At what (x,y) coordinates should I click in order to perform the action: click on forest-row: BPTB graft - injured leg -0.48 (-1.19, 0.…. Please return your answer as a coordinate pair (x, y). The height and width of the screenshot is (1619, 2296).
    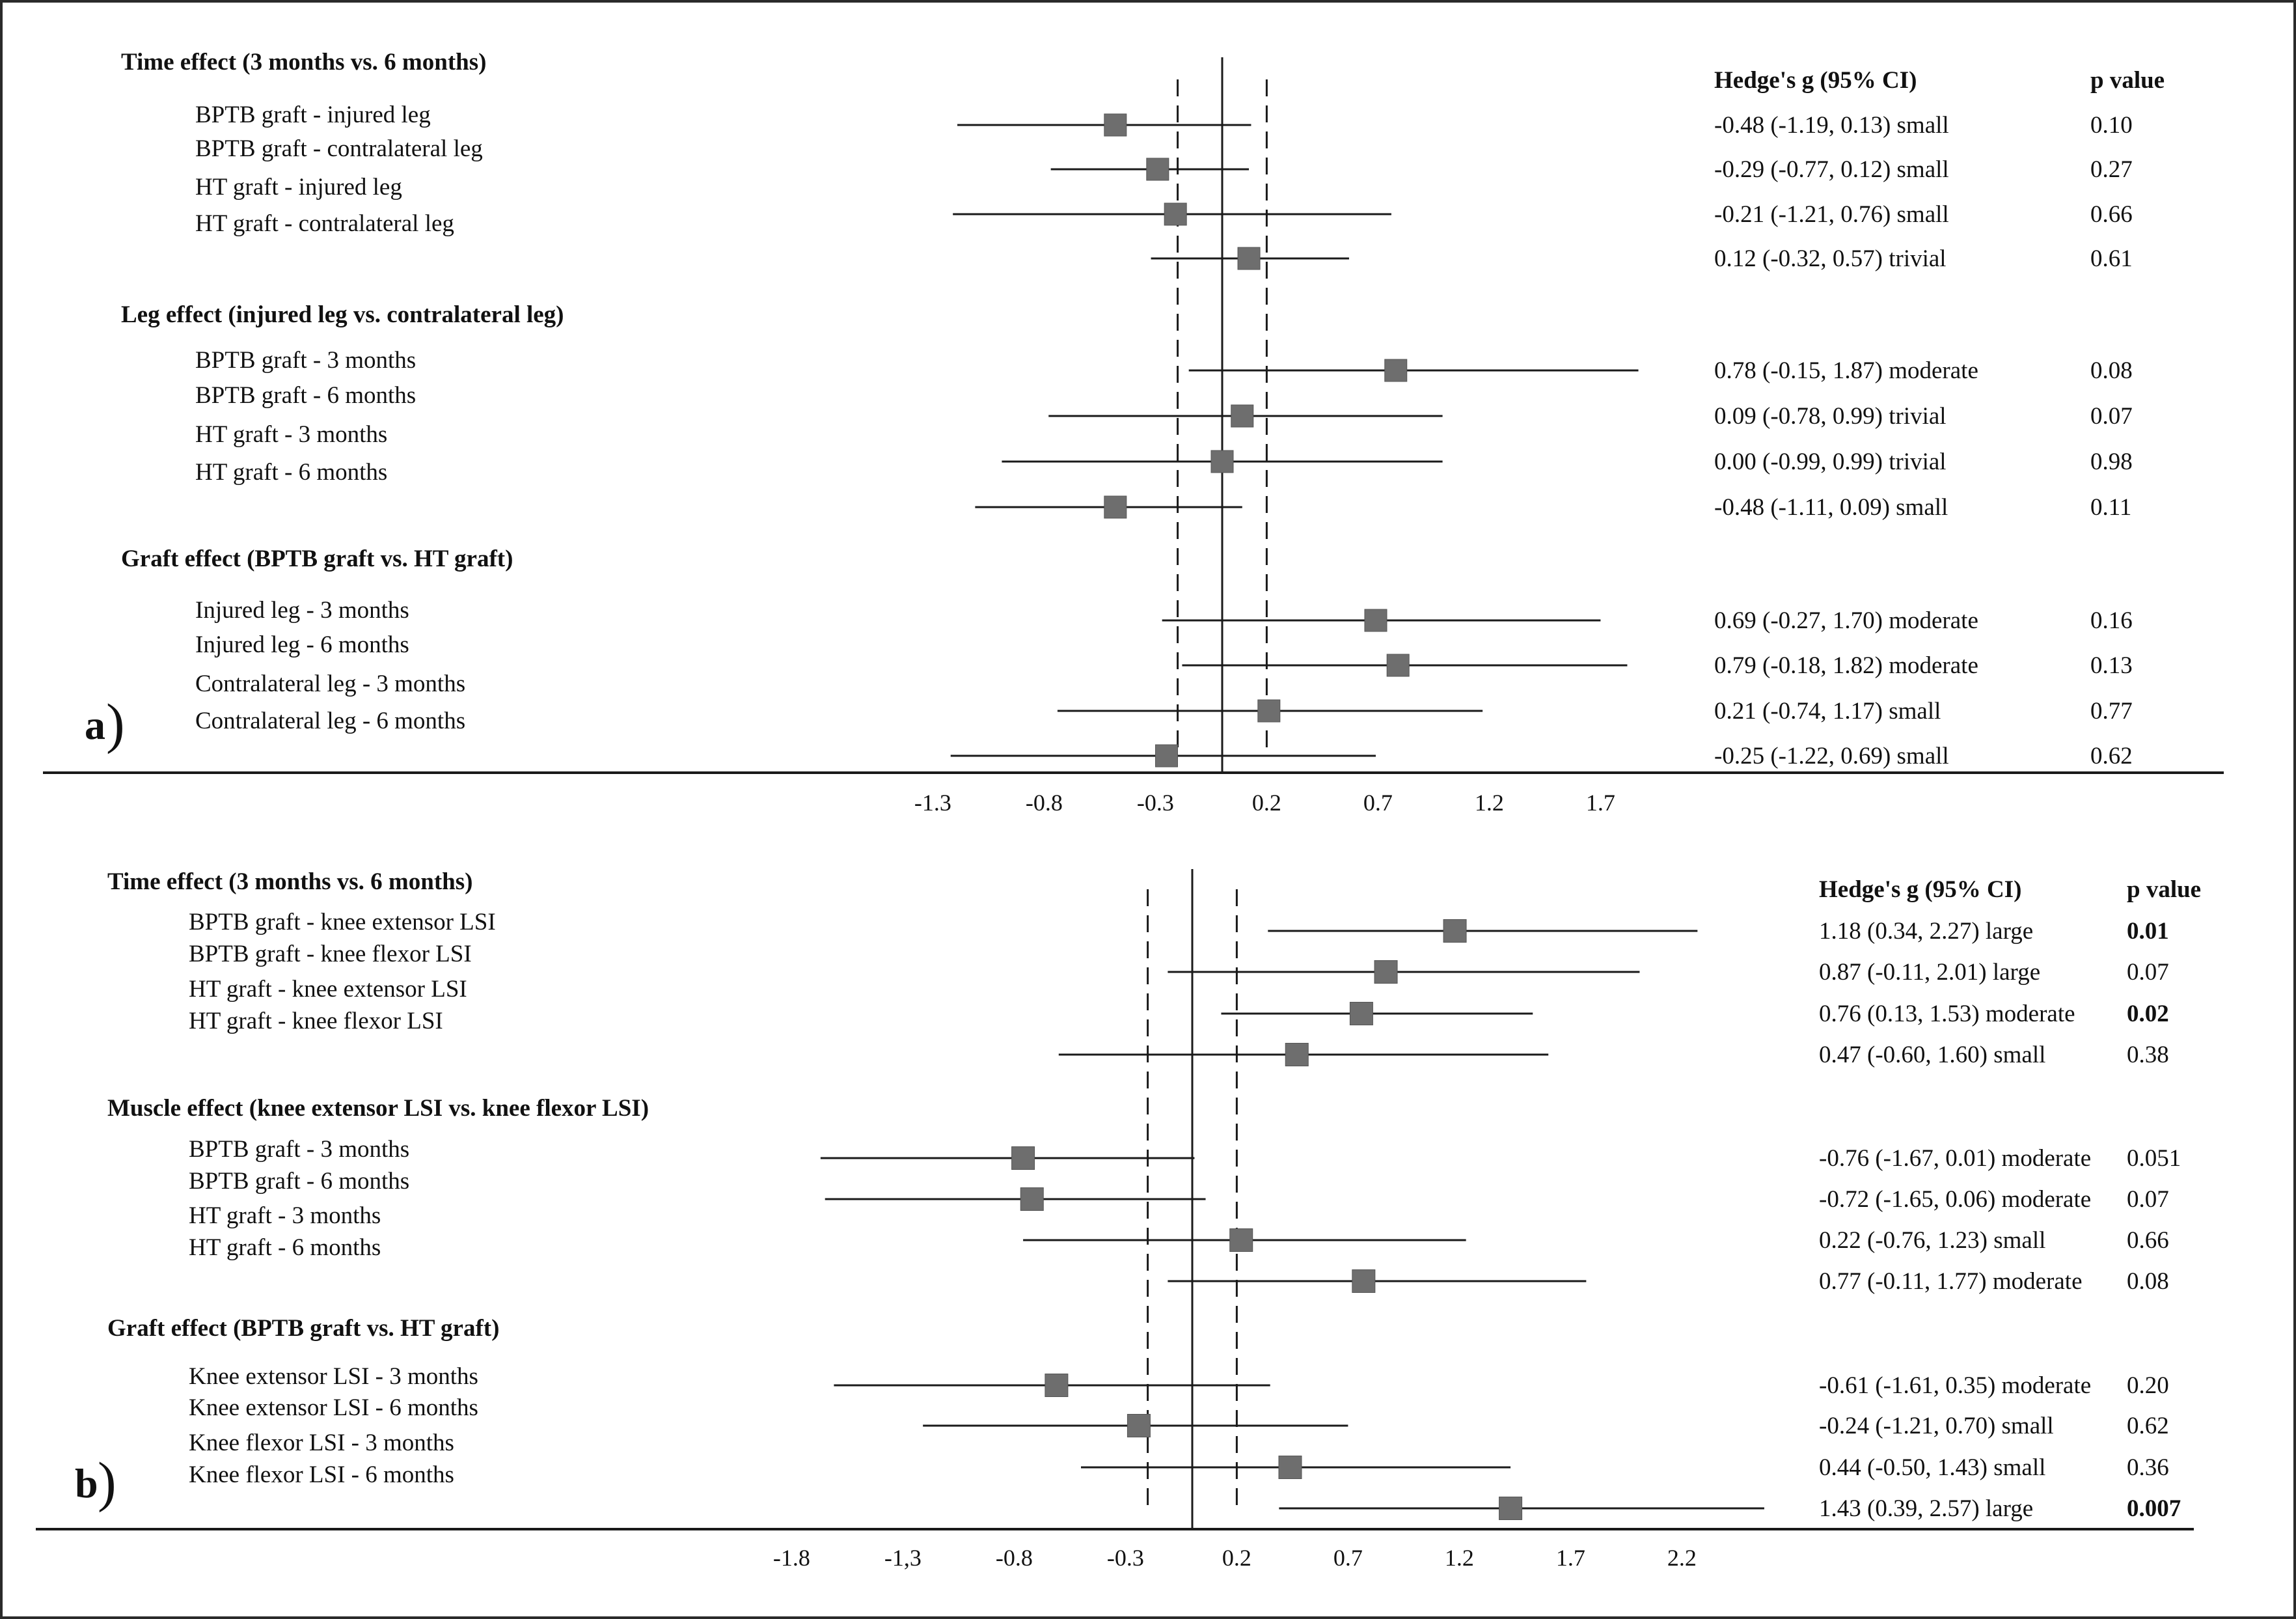
    Looking at the image, I should click on (1164, 120).